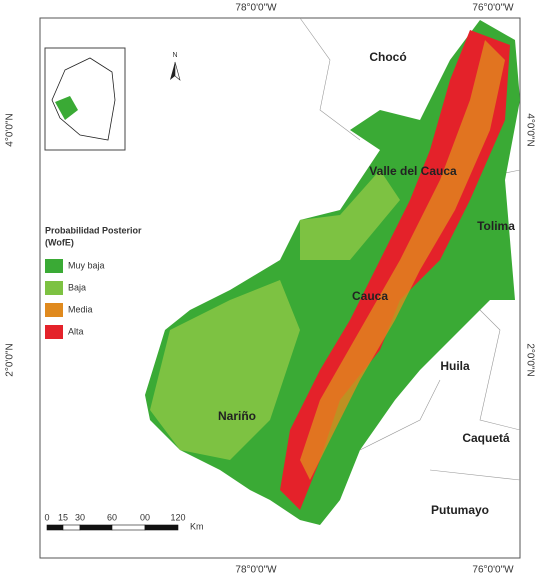 Image resolution: width=542 pixels, height=580 pixels. What do you see at coordinates (460, 510) in the screenshot?
I see `region-label: Putumayo` at bounding box center [460, 510].